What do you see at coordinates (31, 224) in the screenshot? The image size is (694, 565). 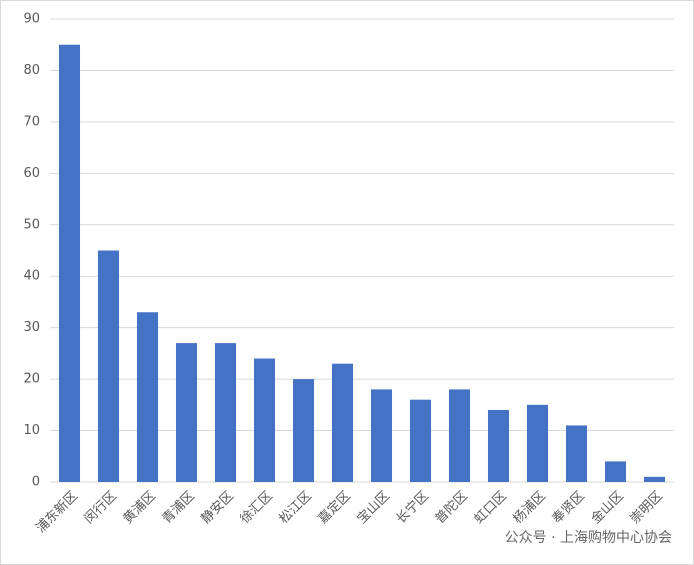 I see `y-tick-label: 50` at bounding box center [31, 224].